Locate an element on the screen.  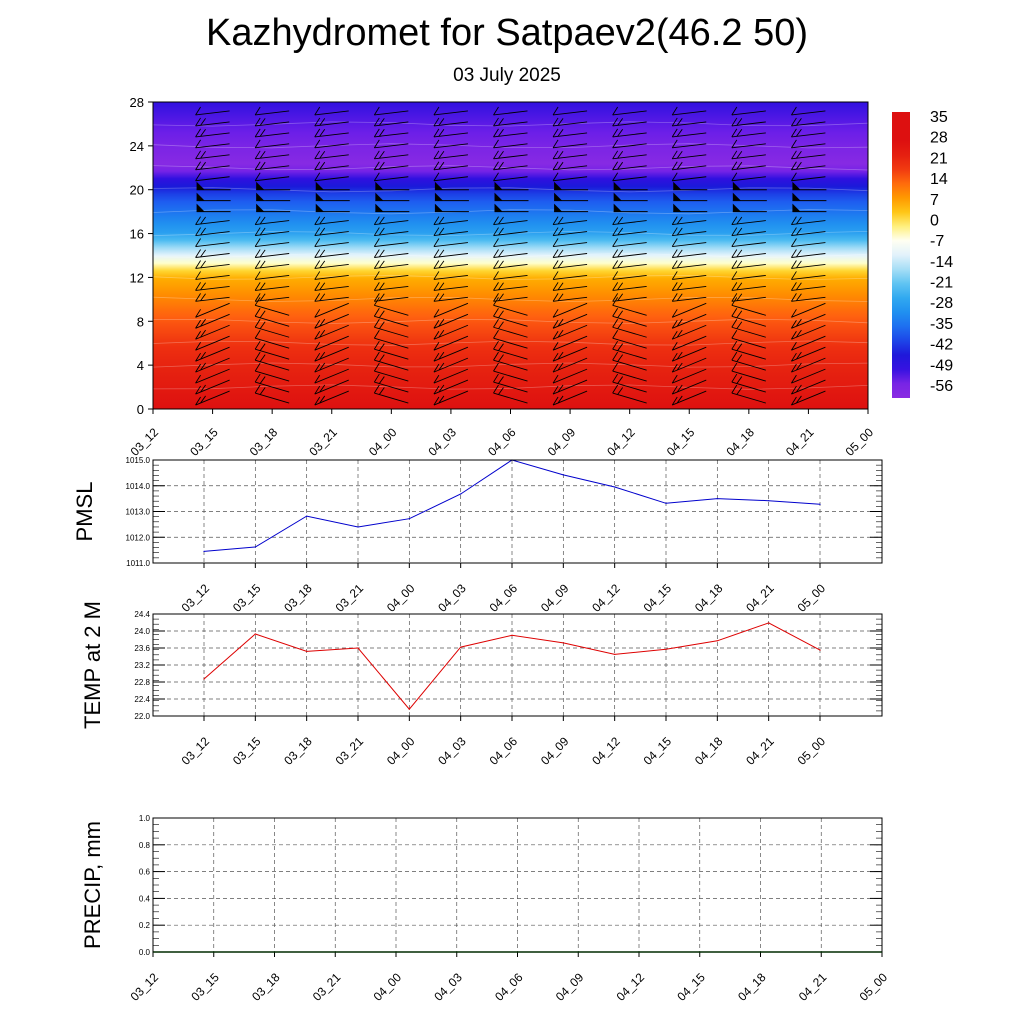
colorbar-label: 14 is located at coordinates (939, 179).